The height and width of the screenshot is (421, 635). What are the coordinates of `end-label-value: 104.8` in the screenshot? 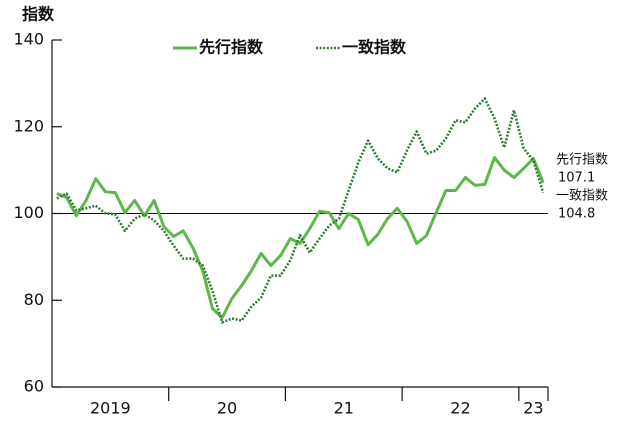 It's located at (576, 214).